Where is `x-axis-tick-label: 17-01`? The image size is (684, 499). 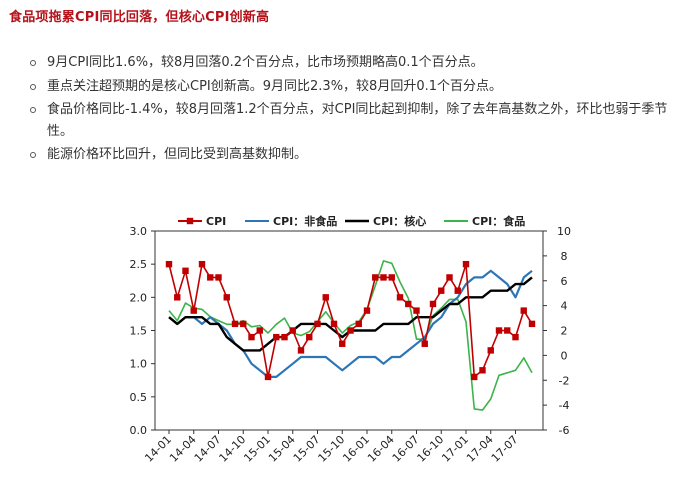
x-axis-tick-label: 17-01 is located at coordinates (455, 449).